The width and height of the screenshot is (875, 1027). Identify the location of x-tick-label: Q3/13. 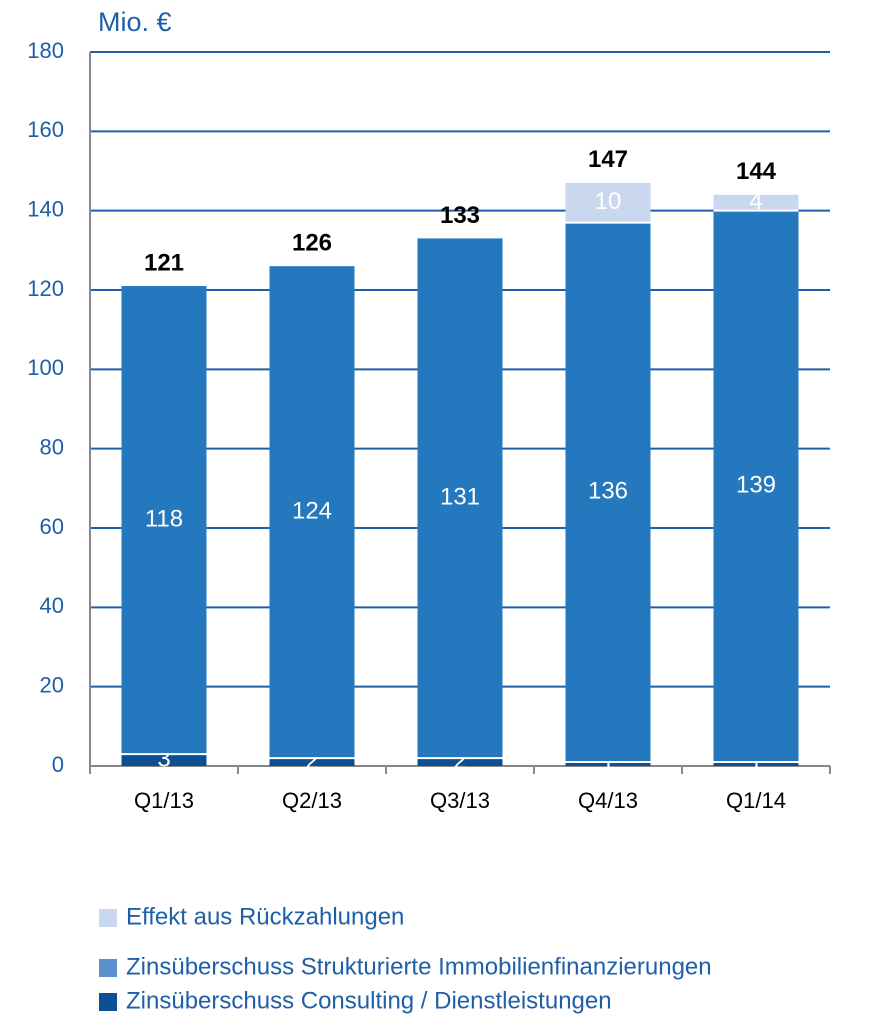
(460, 800).